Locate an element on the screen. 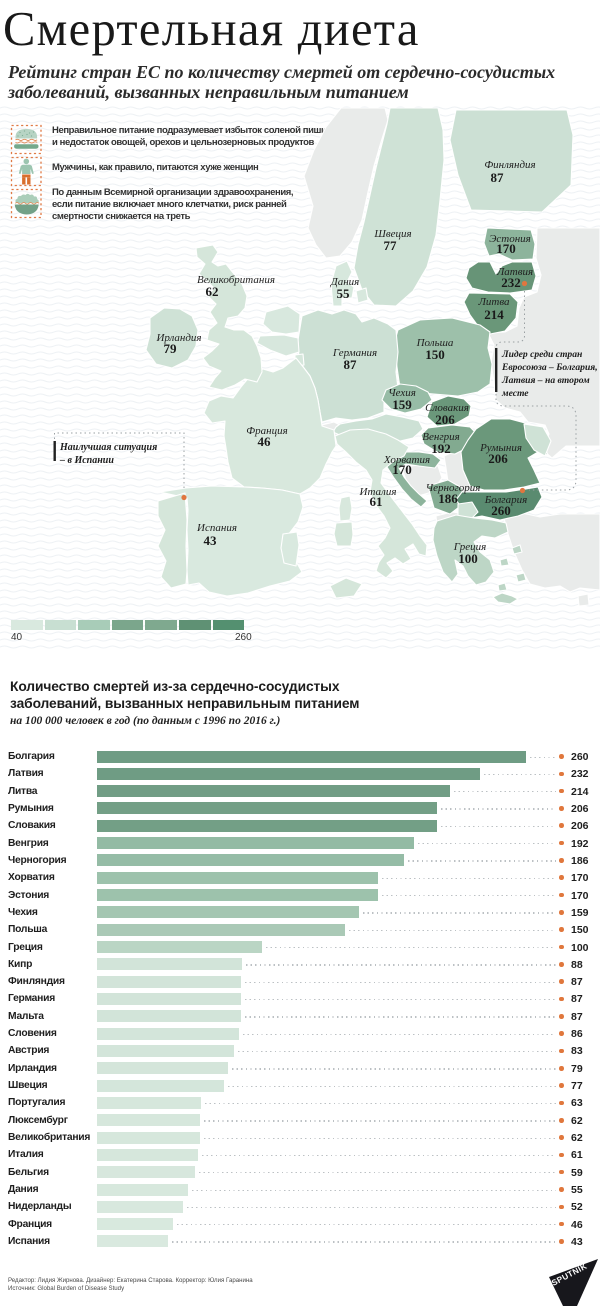 This screenshot has width=600, height=1306. svg-text: 46 is located at coordinates (265, 441).